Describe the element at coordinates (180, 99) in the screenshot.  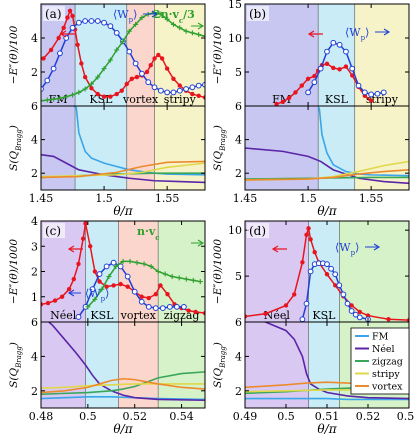
I see `region-label-stripy: stripy` at that location.